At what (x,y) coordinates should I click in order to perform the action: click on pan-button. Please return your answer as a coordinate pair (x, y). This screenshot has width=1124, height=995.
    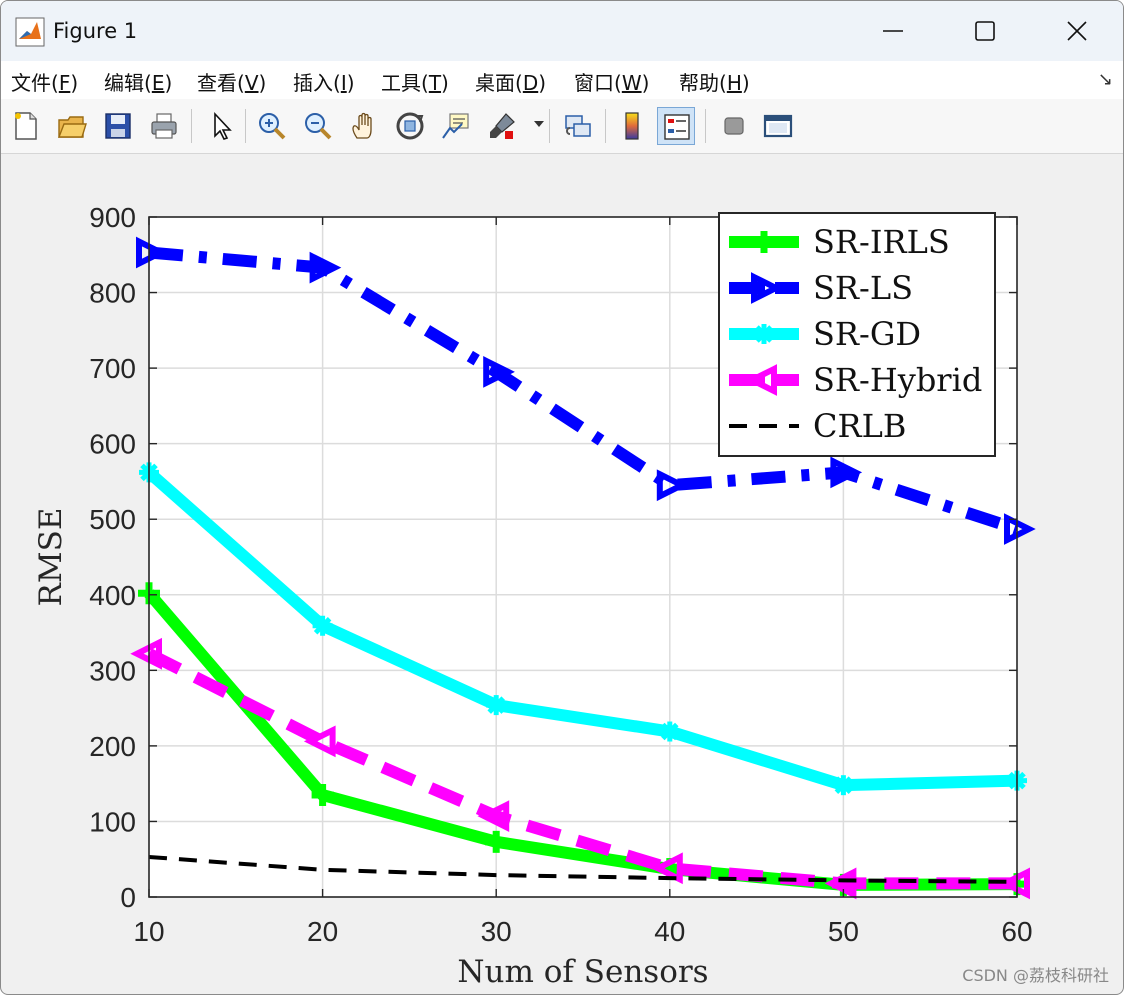
    Looking at the image, I should click on (364, 126).